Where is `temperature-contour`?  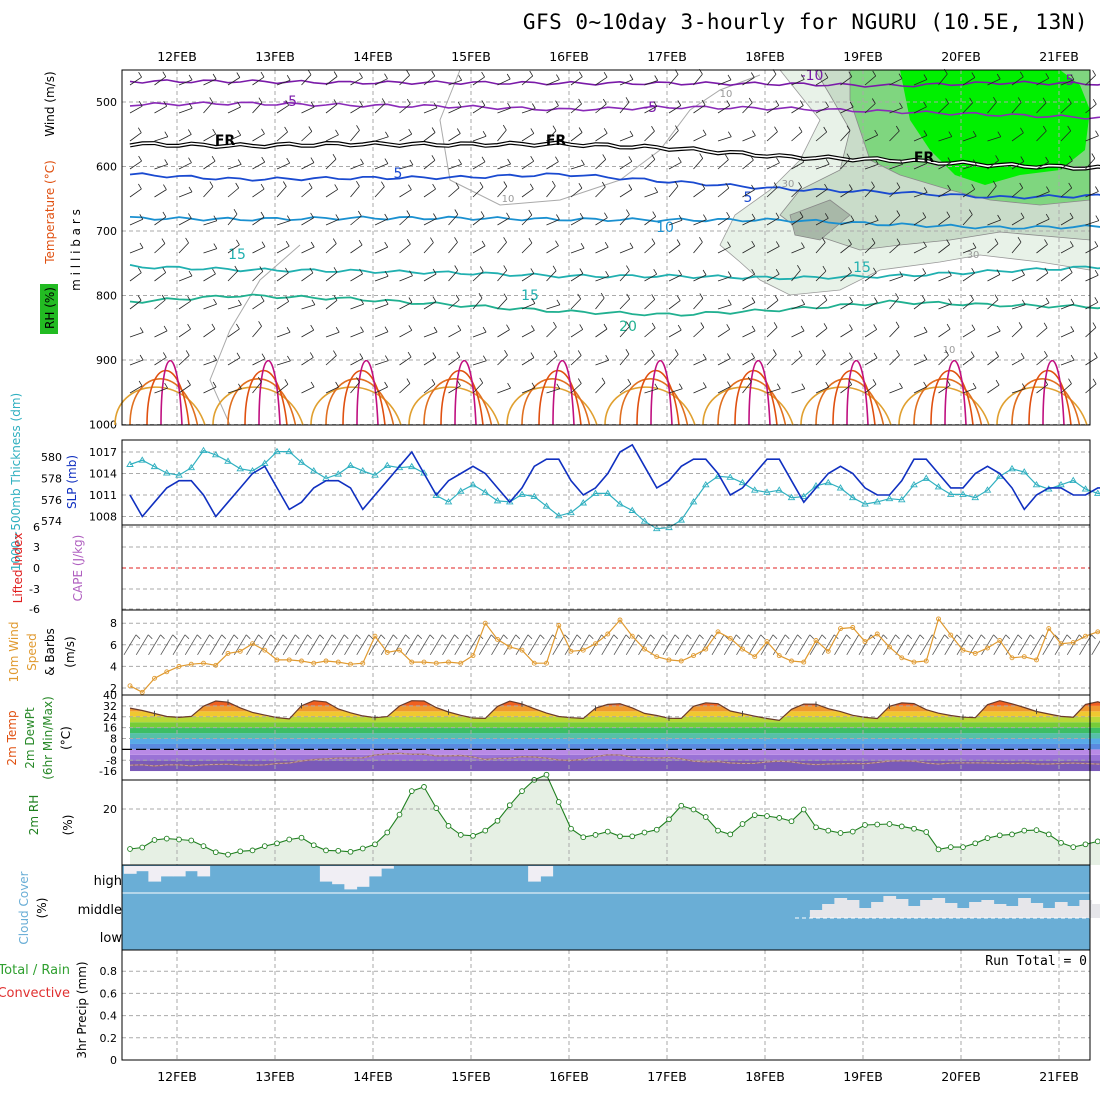 temperature-contour is located at coordinates (614, 305).